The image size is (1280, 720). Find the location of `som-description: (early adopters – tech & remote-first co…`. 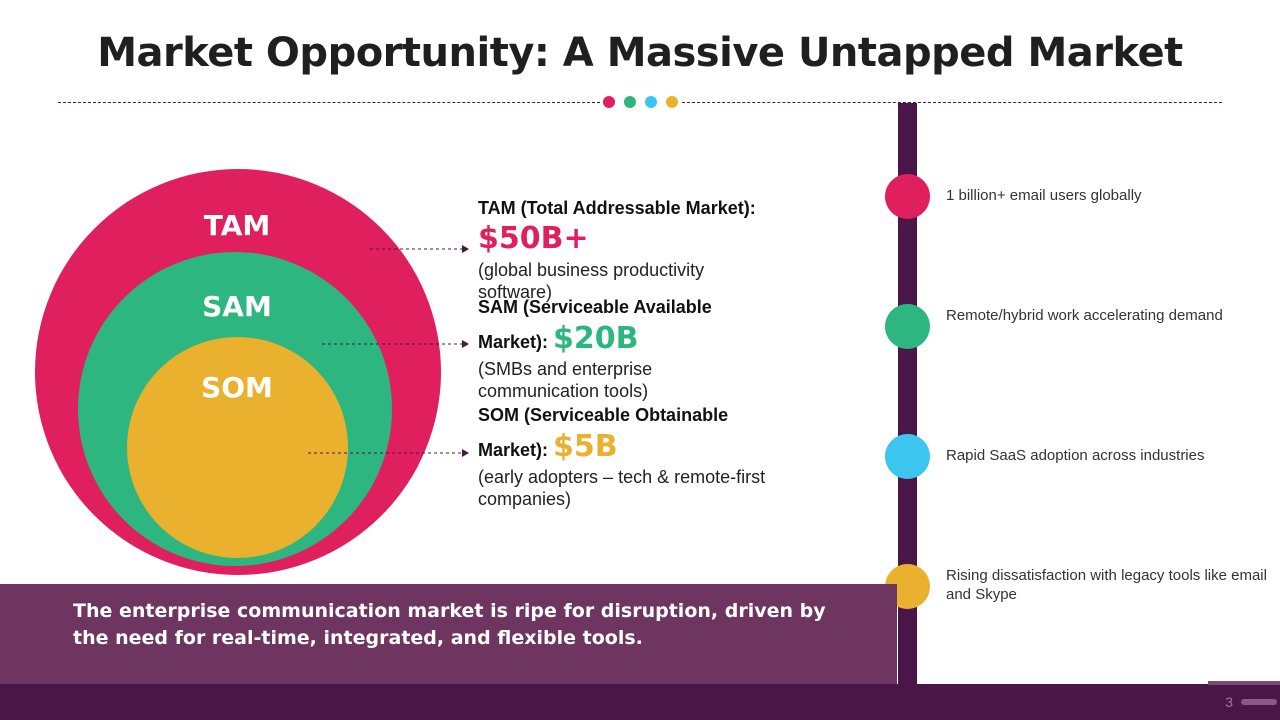

som-description: (early adopters – tech & remote-first co… is located at coordinates (622, 488).